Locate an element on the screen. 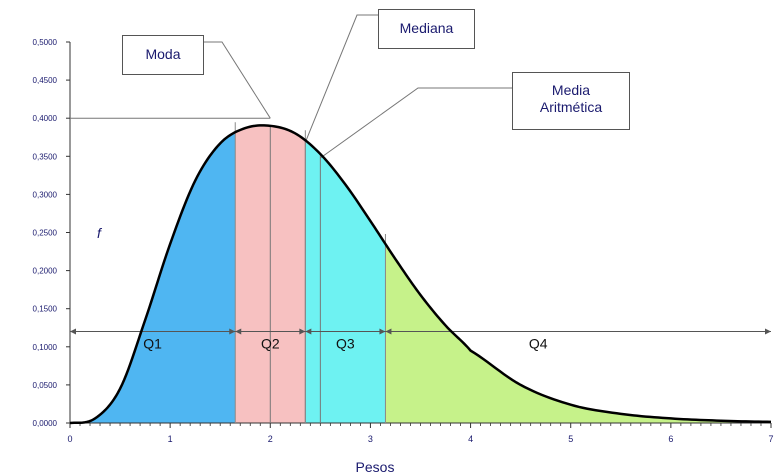  y-tick-label: 0,4000 is located at coordinates (45, 118).